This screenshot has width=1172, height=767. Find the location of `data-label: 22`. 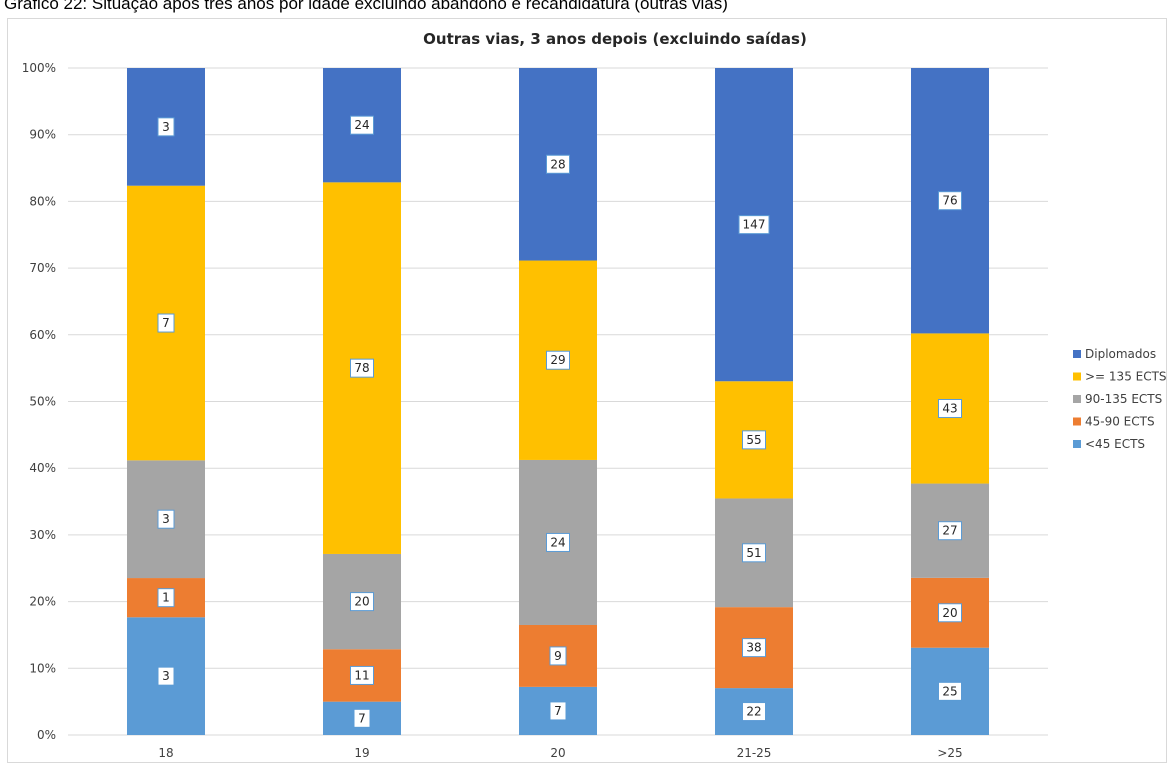

data-label: 22 is located at coordinates (753, 712).